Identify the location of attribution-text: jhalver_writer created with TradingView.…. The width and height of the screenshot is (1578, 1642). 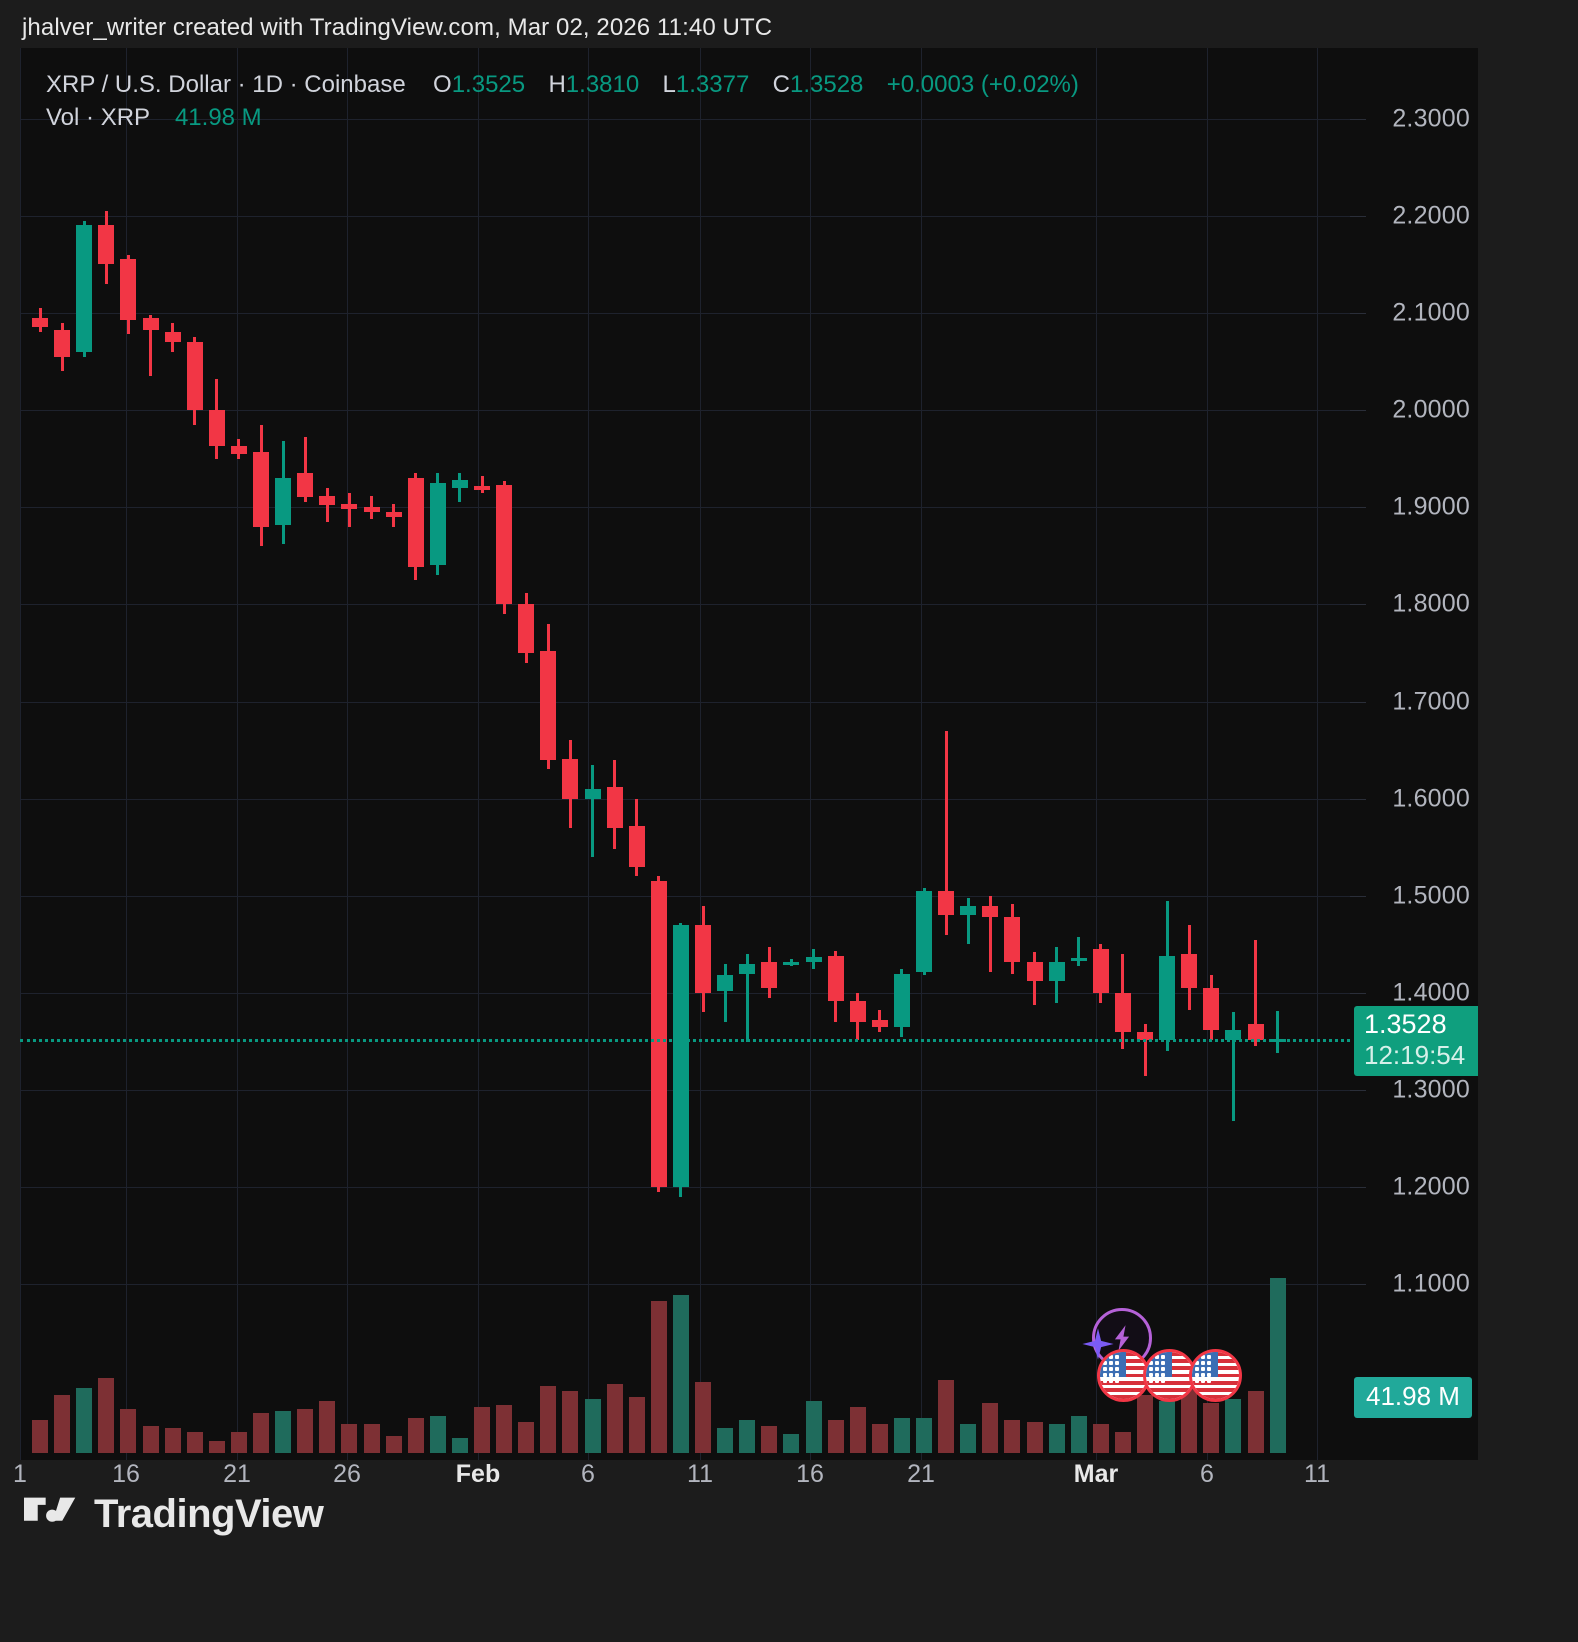
(397, 27).